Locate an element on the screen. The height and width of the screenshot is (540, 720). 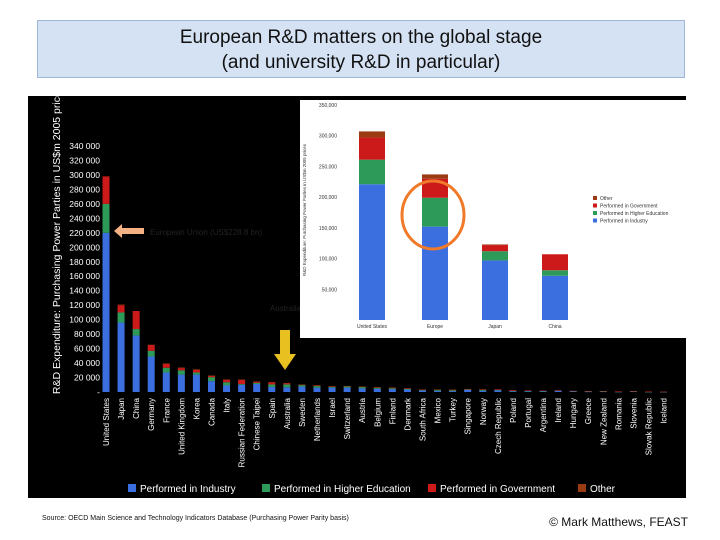
australia-annotation-label: Australia is located at coordinates (286, 308).